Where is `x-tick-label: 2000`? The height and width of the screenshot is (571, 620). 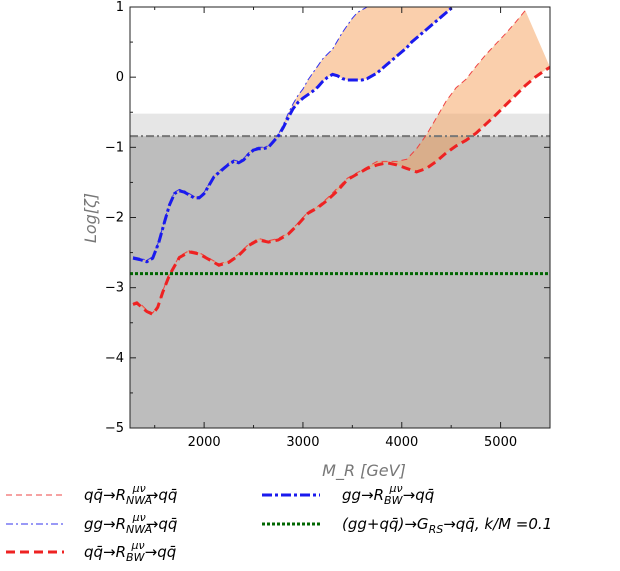
x-tick-label: 2000 is located at coordinates (204, 442).